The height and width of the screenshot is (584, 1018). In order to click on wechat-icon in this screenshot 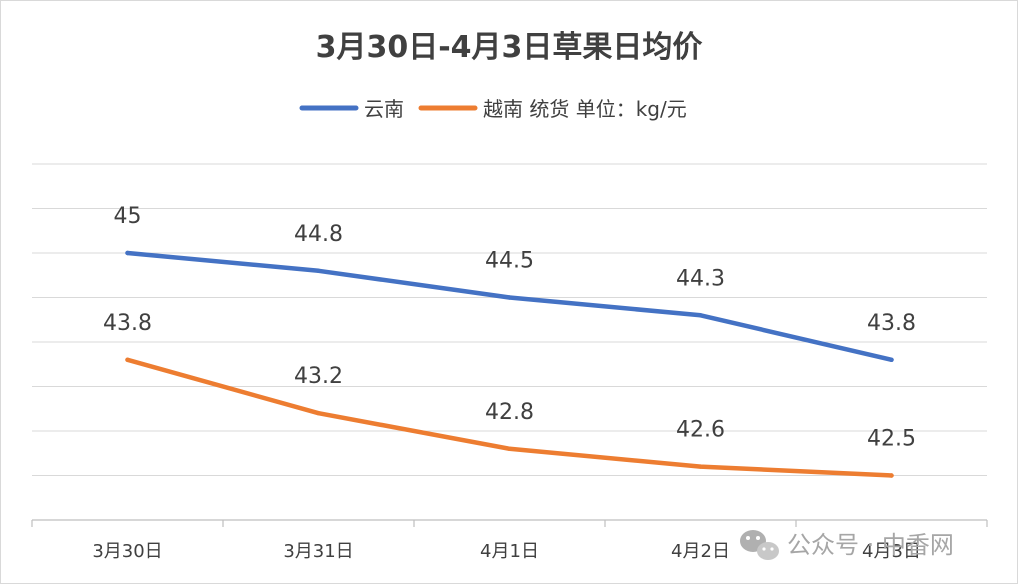, I will do `click(759, 545)`.